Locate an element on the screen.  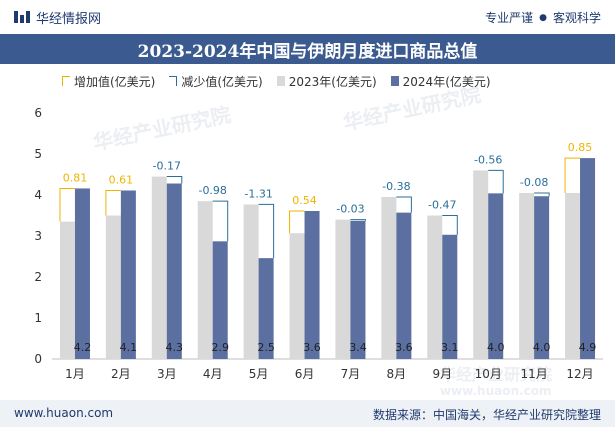
legend-item-2023: 2023年(亿美元) is located at coordinates (326, 81).